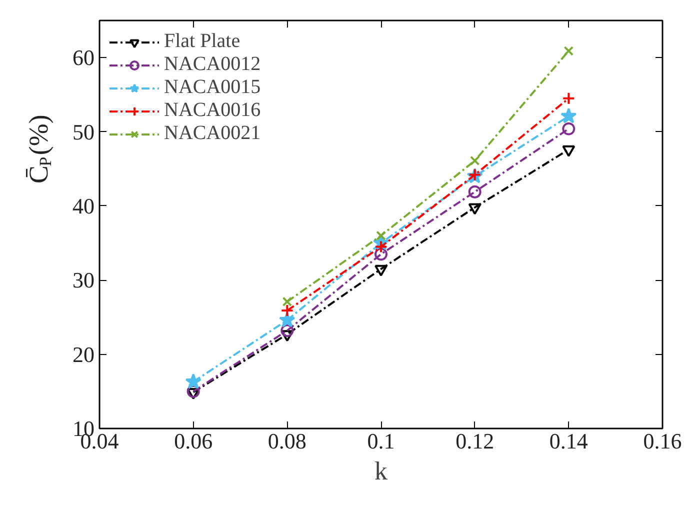  Describe the element at coordinates (568, 441) in the screenshot. I see `x-tick-label: 0.14` at that location.